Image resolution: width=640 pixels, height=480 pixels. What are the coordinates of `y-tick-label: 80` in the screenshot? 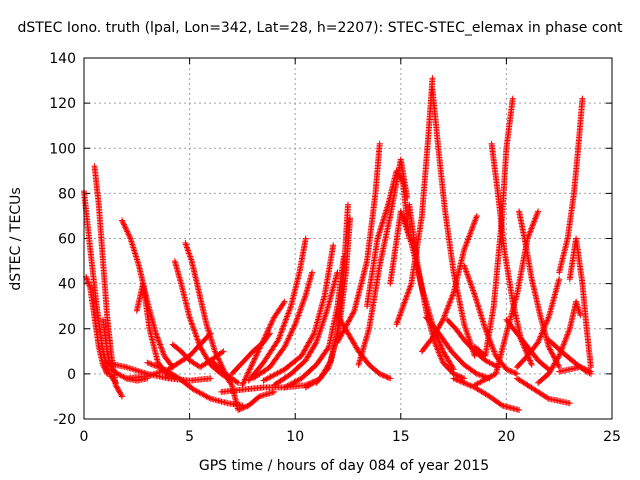 It's located at (67, 194).